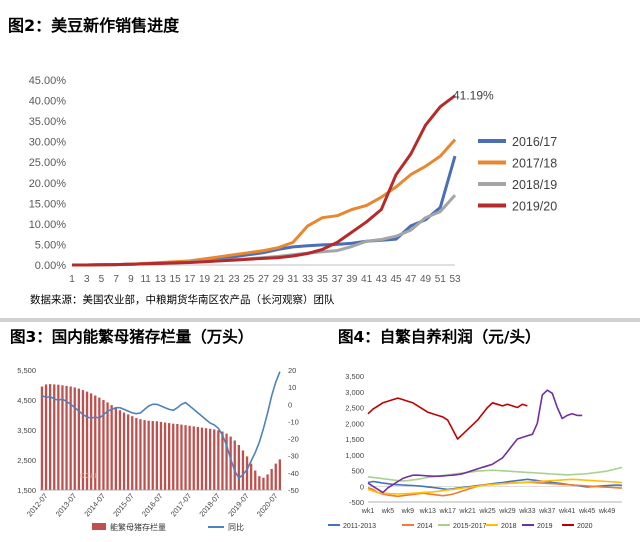 The width and height of the screenshot is (640, 542). Describe the element at coordinates (367, 279) in the screenshot. I see `x-tick-label: 41` at that location.